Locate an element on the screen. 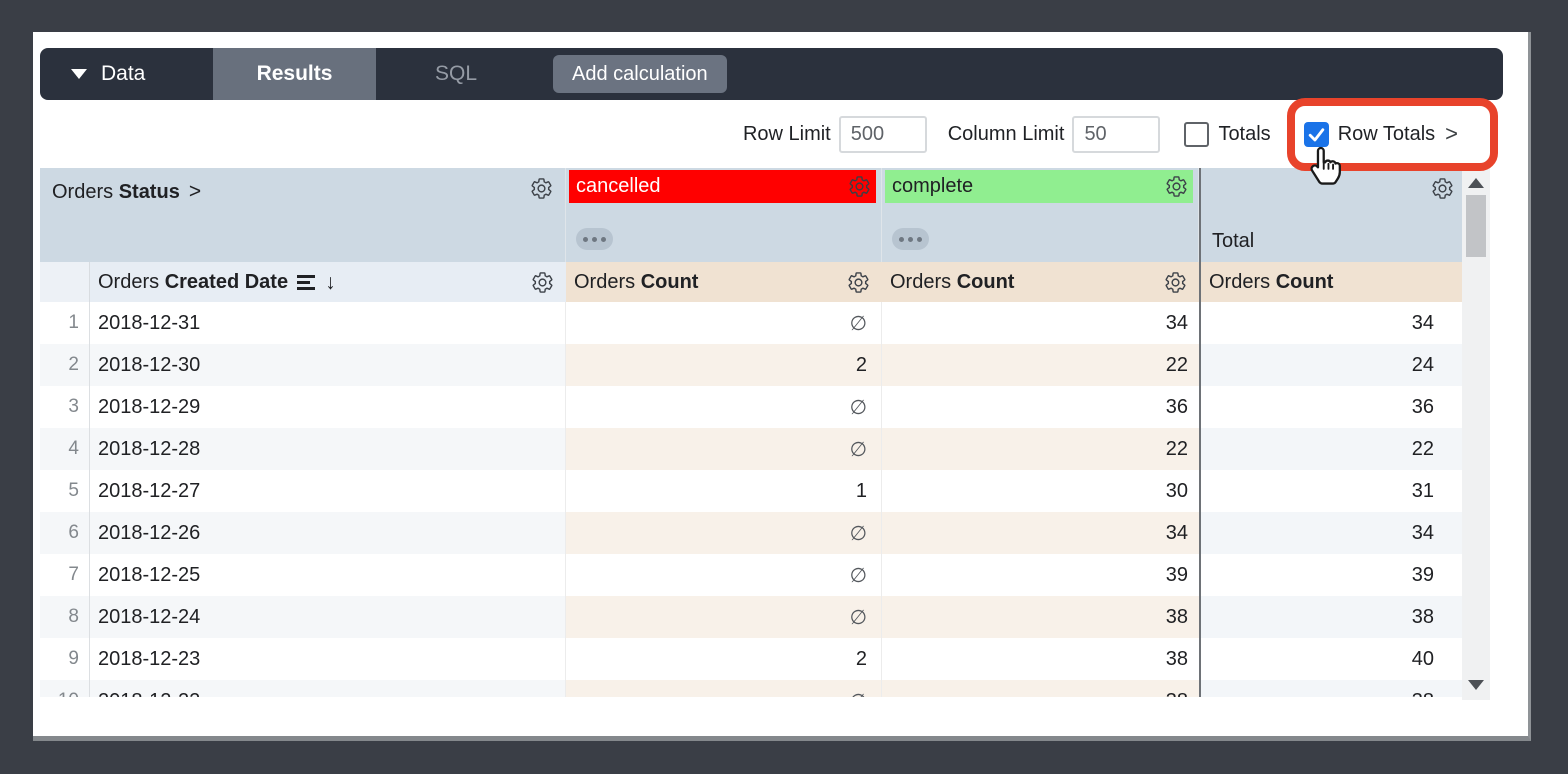 The height and width of the screenshot is (774, 1568). row-total-cell: 40 is located at coordinates (1330, 659).